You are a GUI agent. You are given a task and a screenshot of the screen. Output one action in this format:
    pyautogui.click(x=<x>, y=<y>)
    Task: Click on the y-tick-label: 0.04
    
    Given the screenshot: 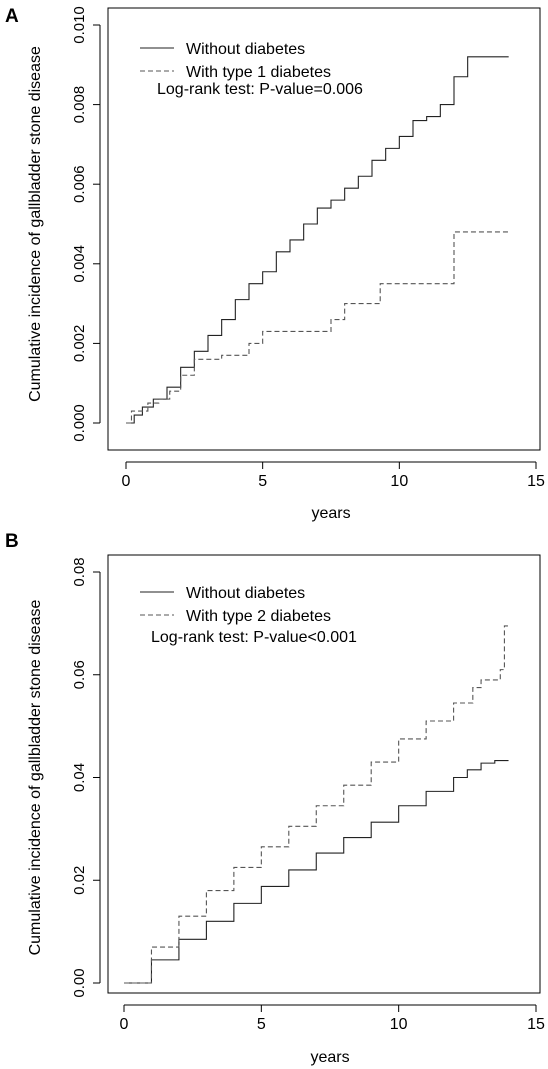 What is the action you would take?
    pyautogui.click(x=79, y=777)
    